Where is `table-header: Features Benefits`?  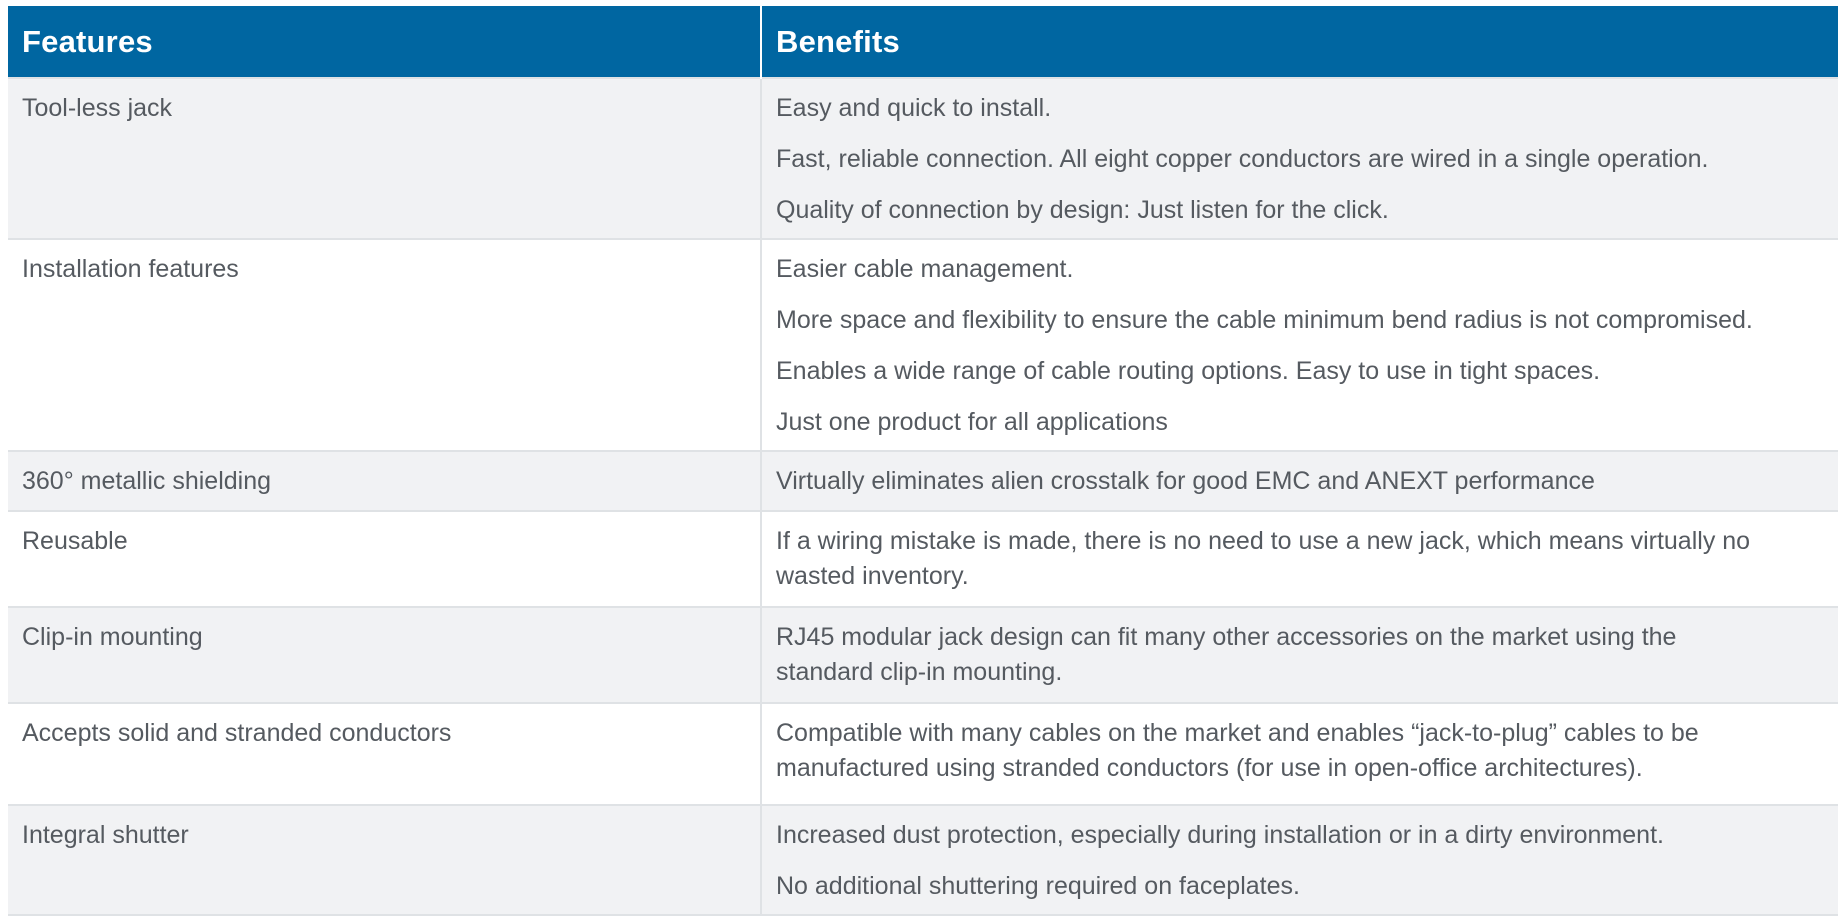 table-header: Features Benefits is located at coordinates (923, 42).